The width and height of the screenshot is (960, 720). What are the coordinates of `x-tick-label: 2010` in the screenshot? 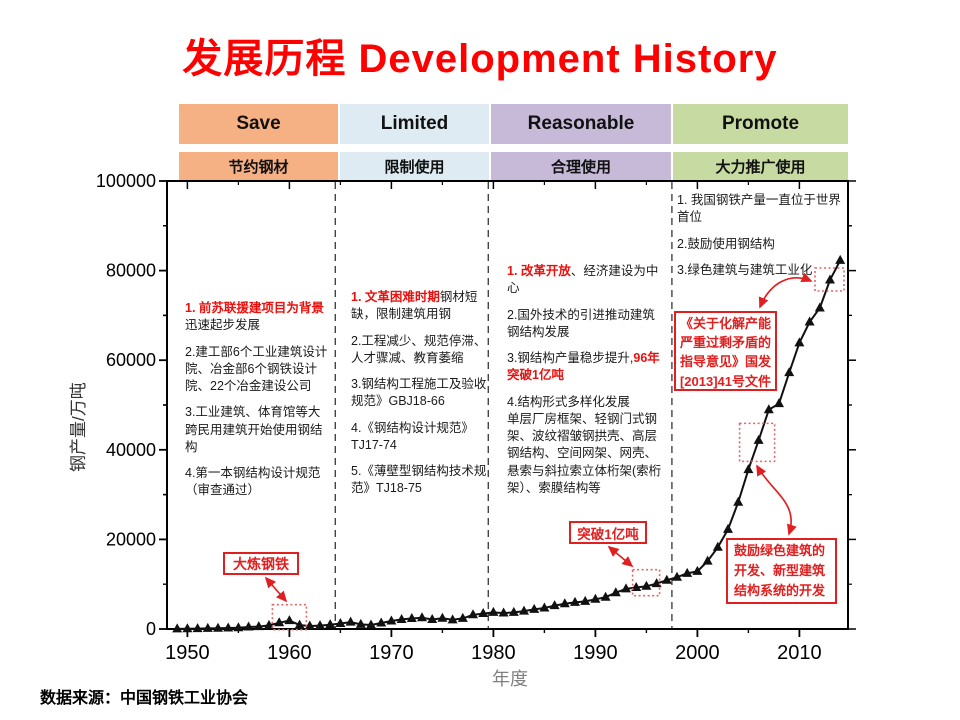 It's located at (799, 653).